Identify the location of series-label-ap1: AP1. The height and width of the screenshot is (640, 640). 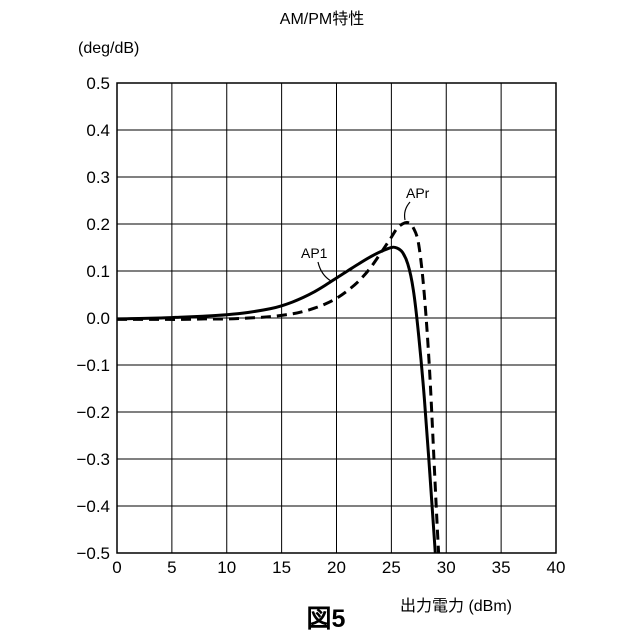
(314, 253).